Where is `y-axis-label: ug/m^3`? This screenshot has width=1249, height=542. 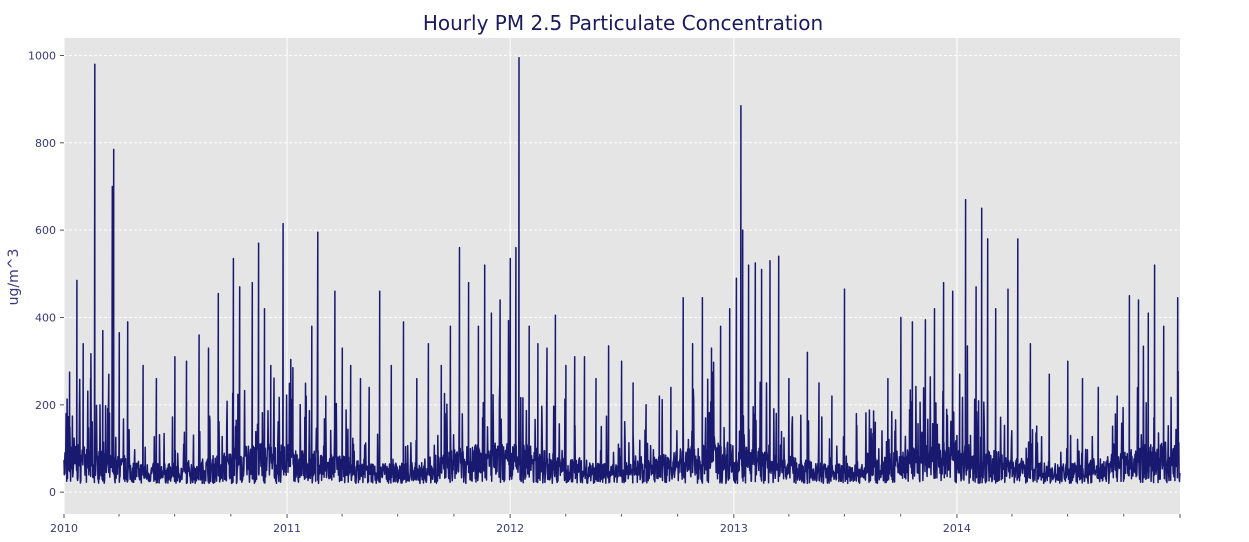 y-axis-label: ug/m^3 is located at coordinates (14, 277).